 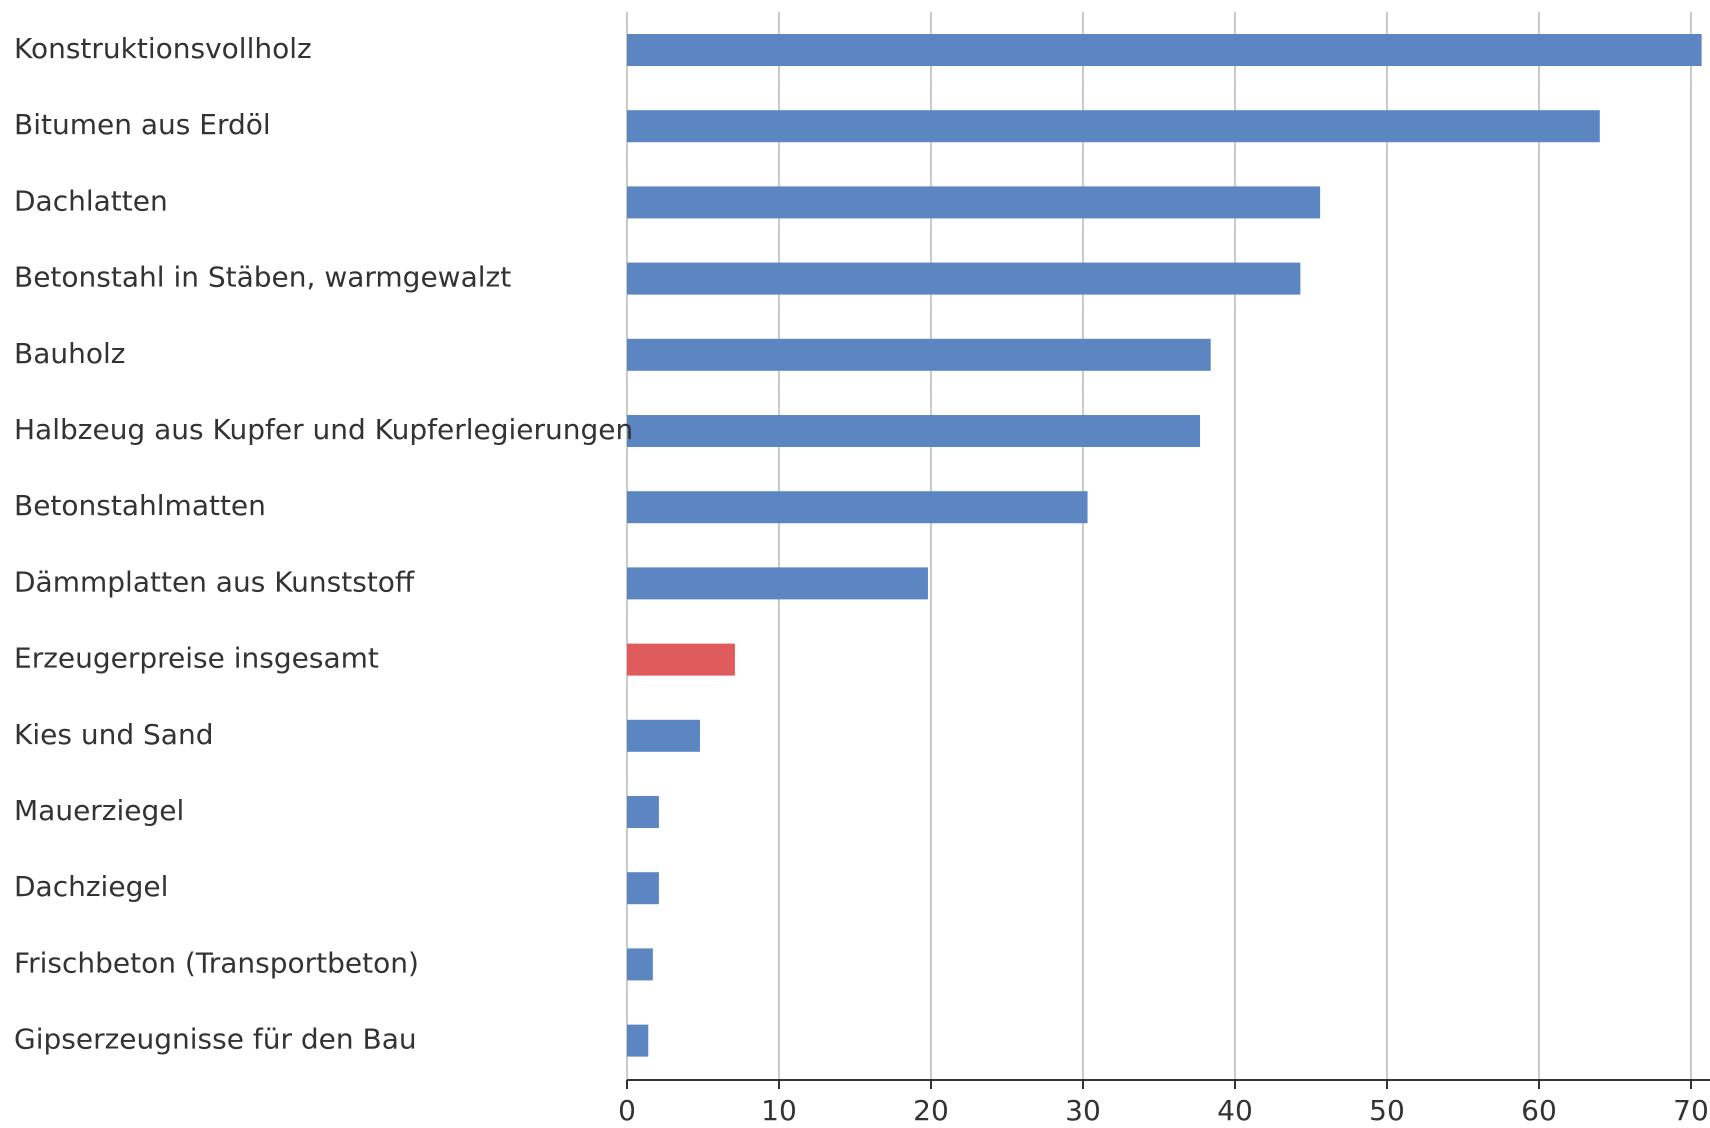 I want to click on bar-bitumen-aus-erdöl, so click(x=1113, y=126).